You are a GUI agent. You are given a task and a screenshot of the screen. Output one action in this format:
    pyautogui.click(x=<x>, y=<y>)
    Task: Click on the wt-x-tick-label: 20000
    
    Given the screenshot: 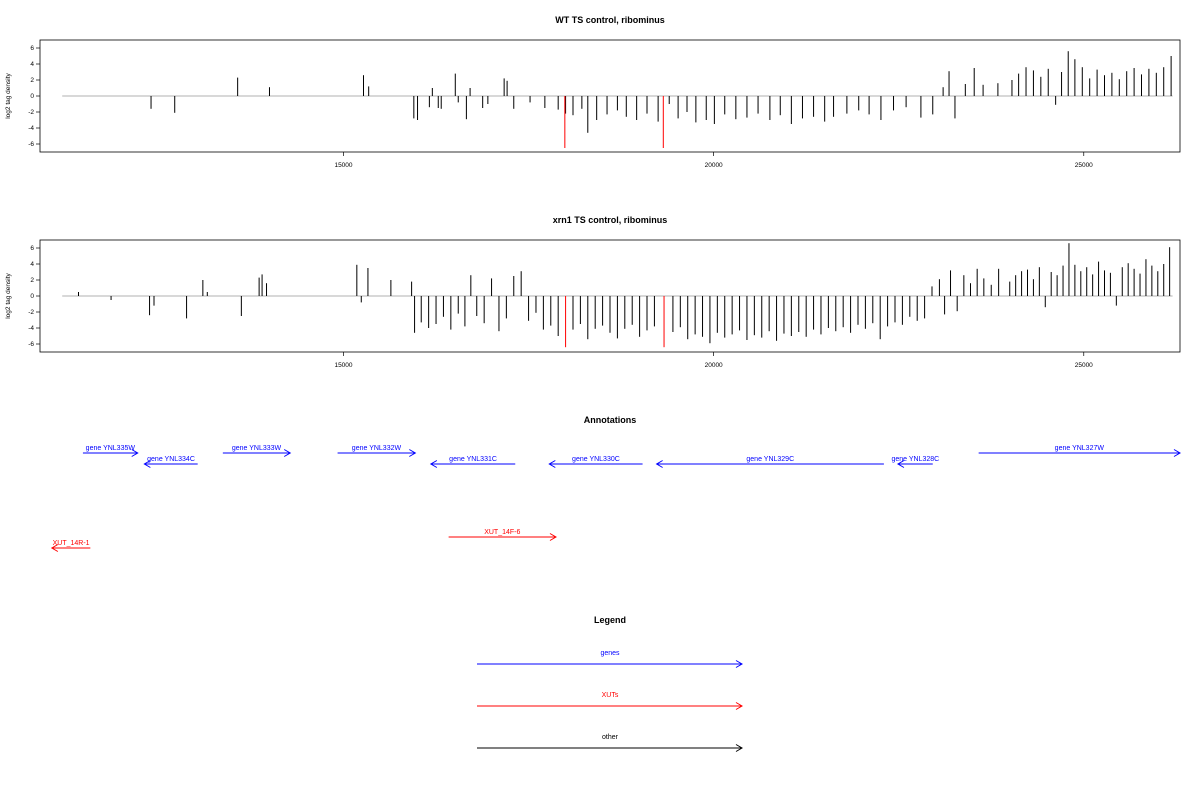 What is the action you would take?
    pyautogui.click(x=714, y=165)
    